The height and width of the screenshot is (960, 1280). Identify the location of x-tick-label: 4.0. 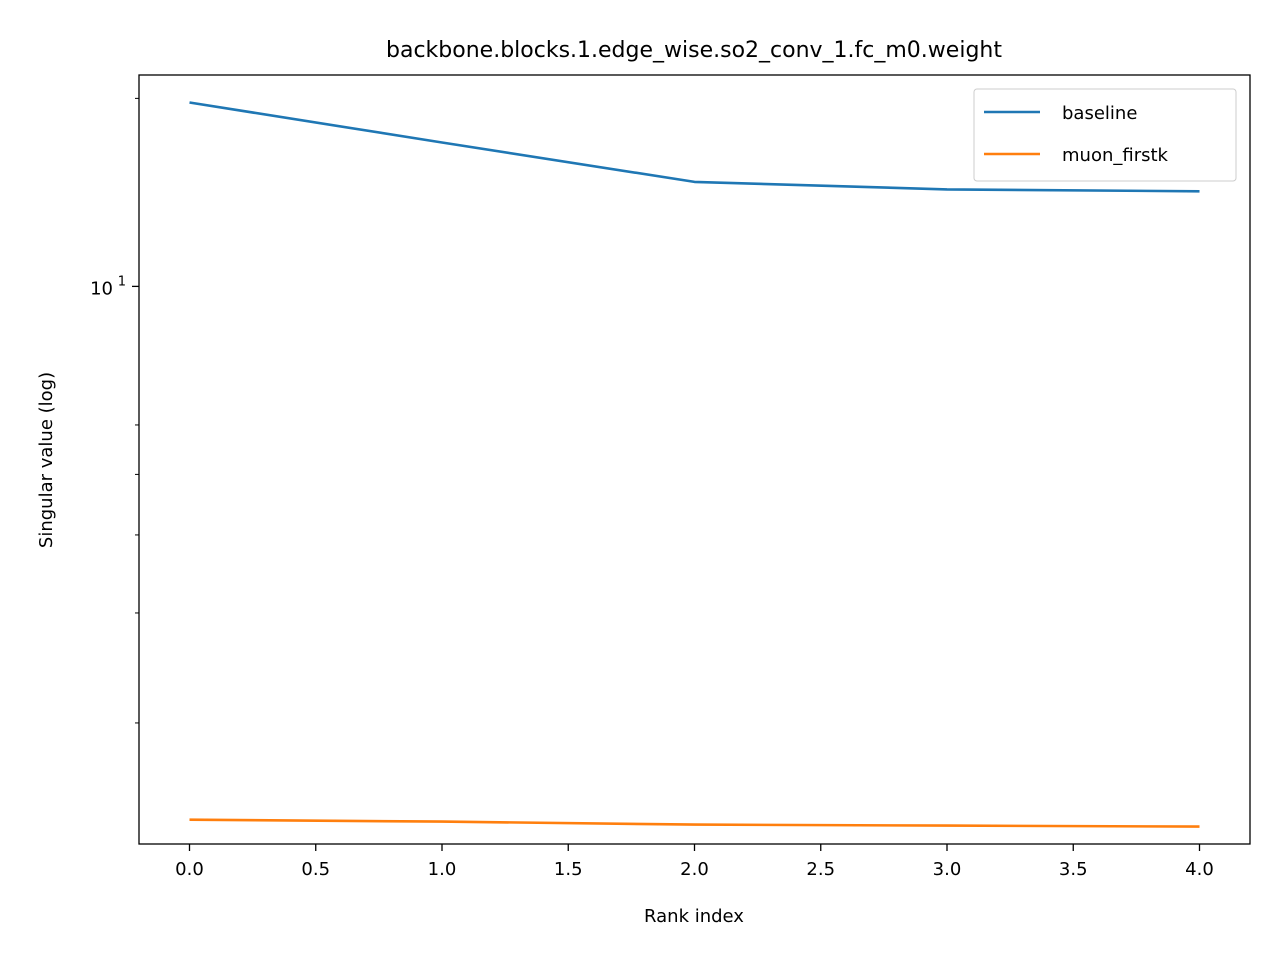
(1199, 869).